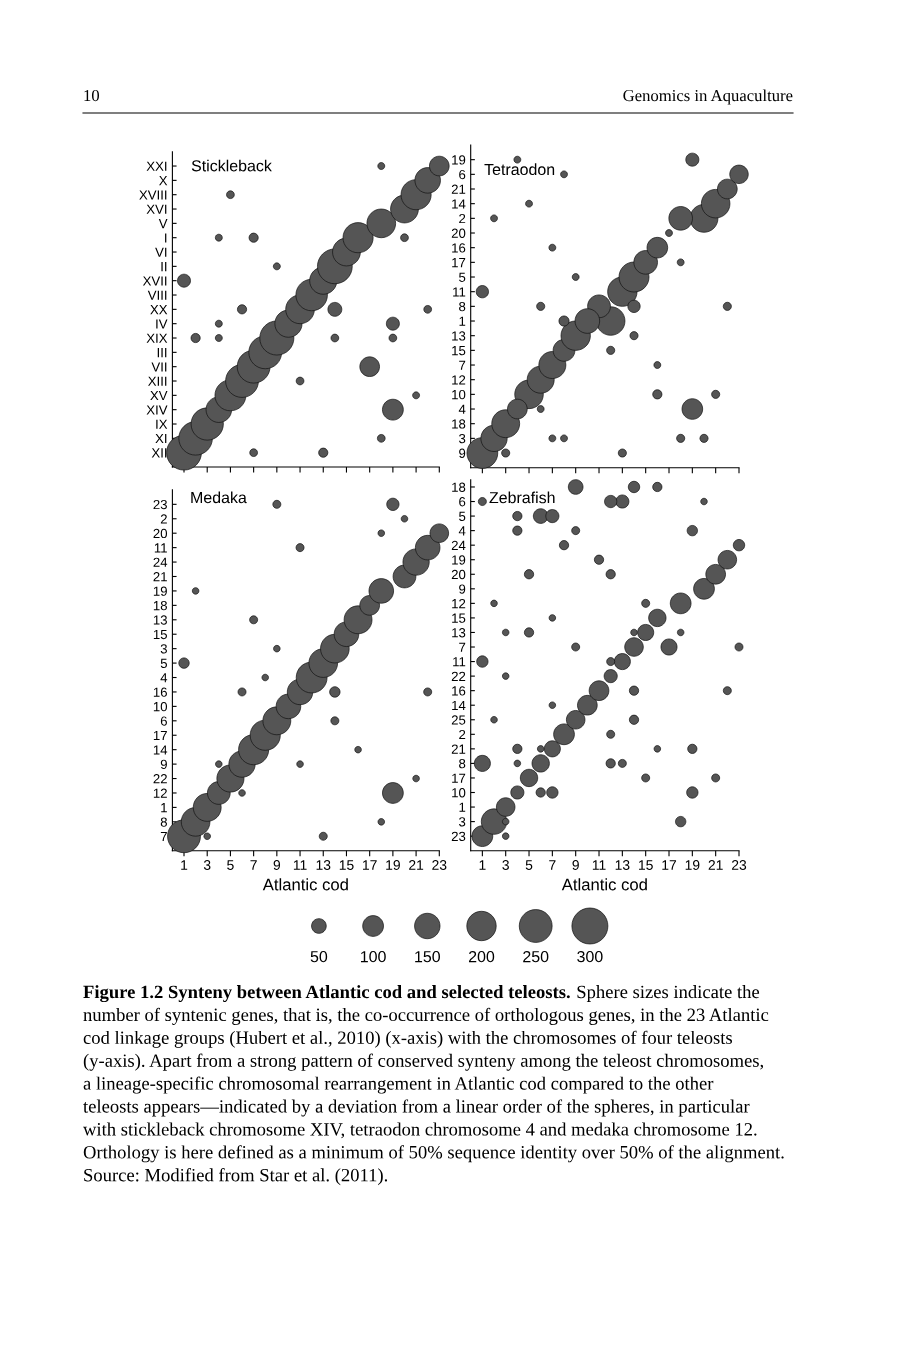  What do you see at coordinates (590, 956) in the screenshot?
I see `legend-label: 300` at bounding box center [590, 956].